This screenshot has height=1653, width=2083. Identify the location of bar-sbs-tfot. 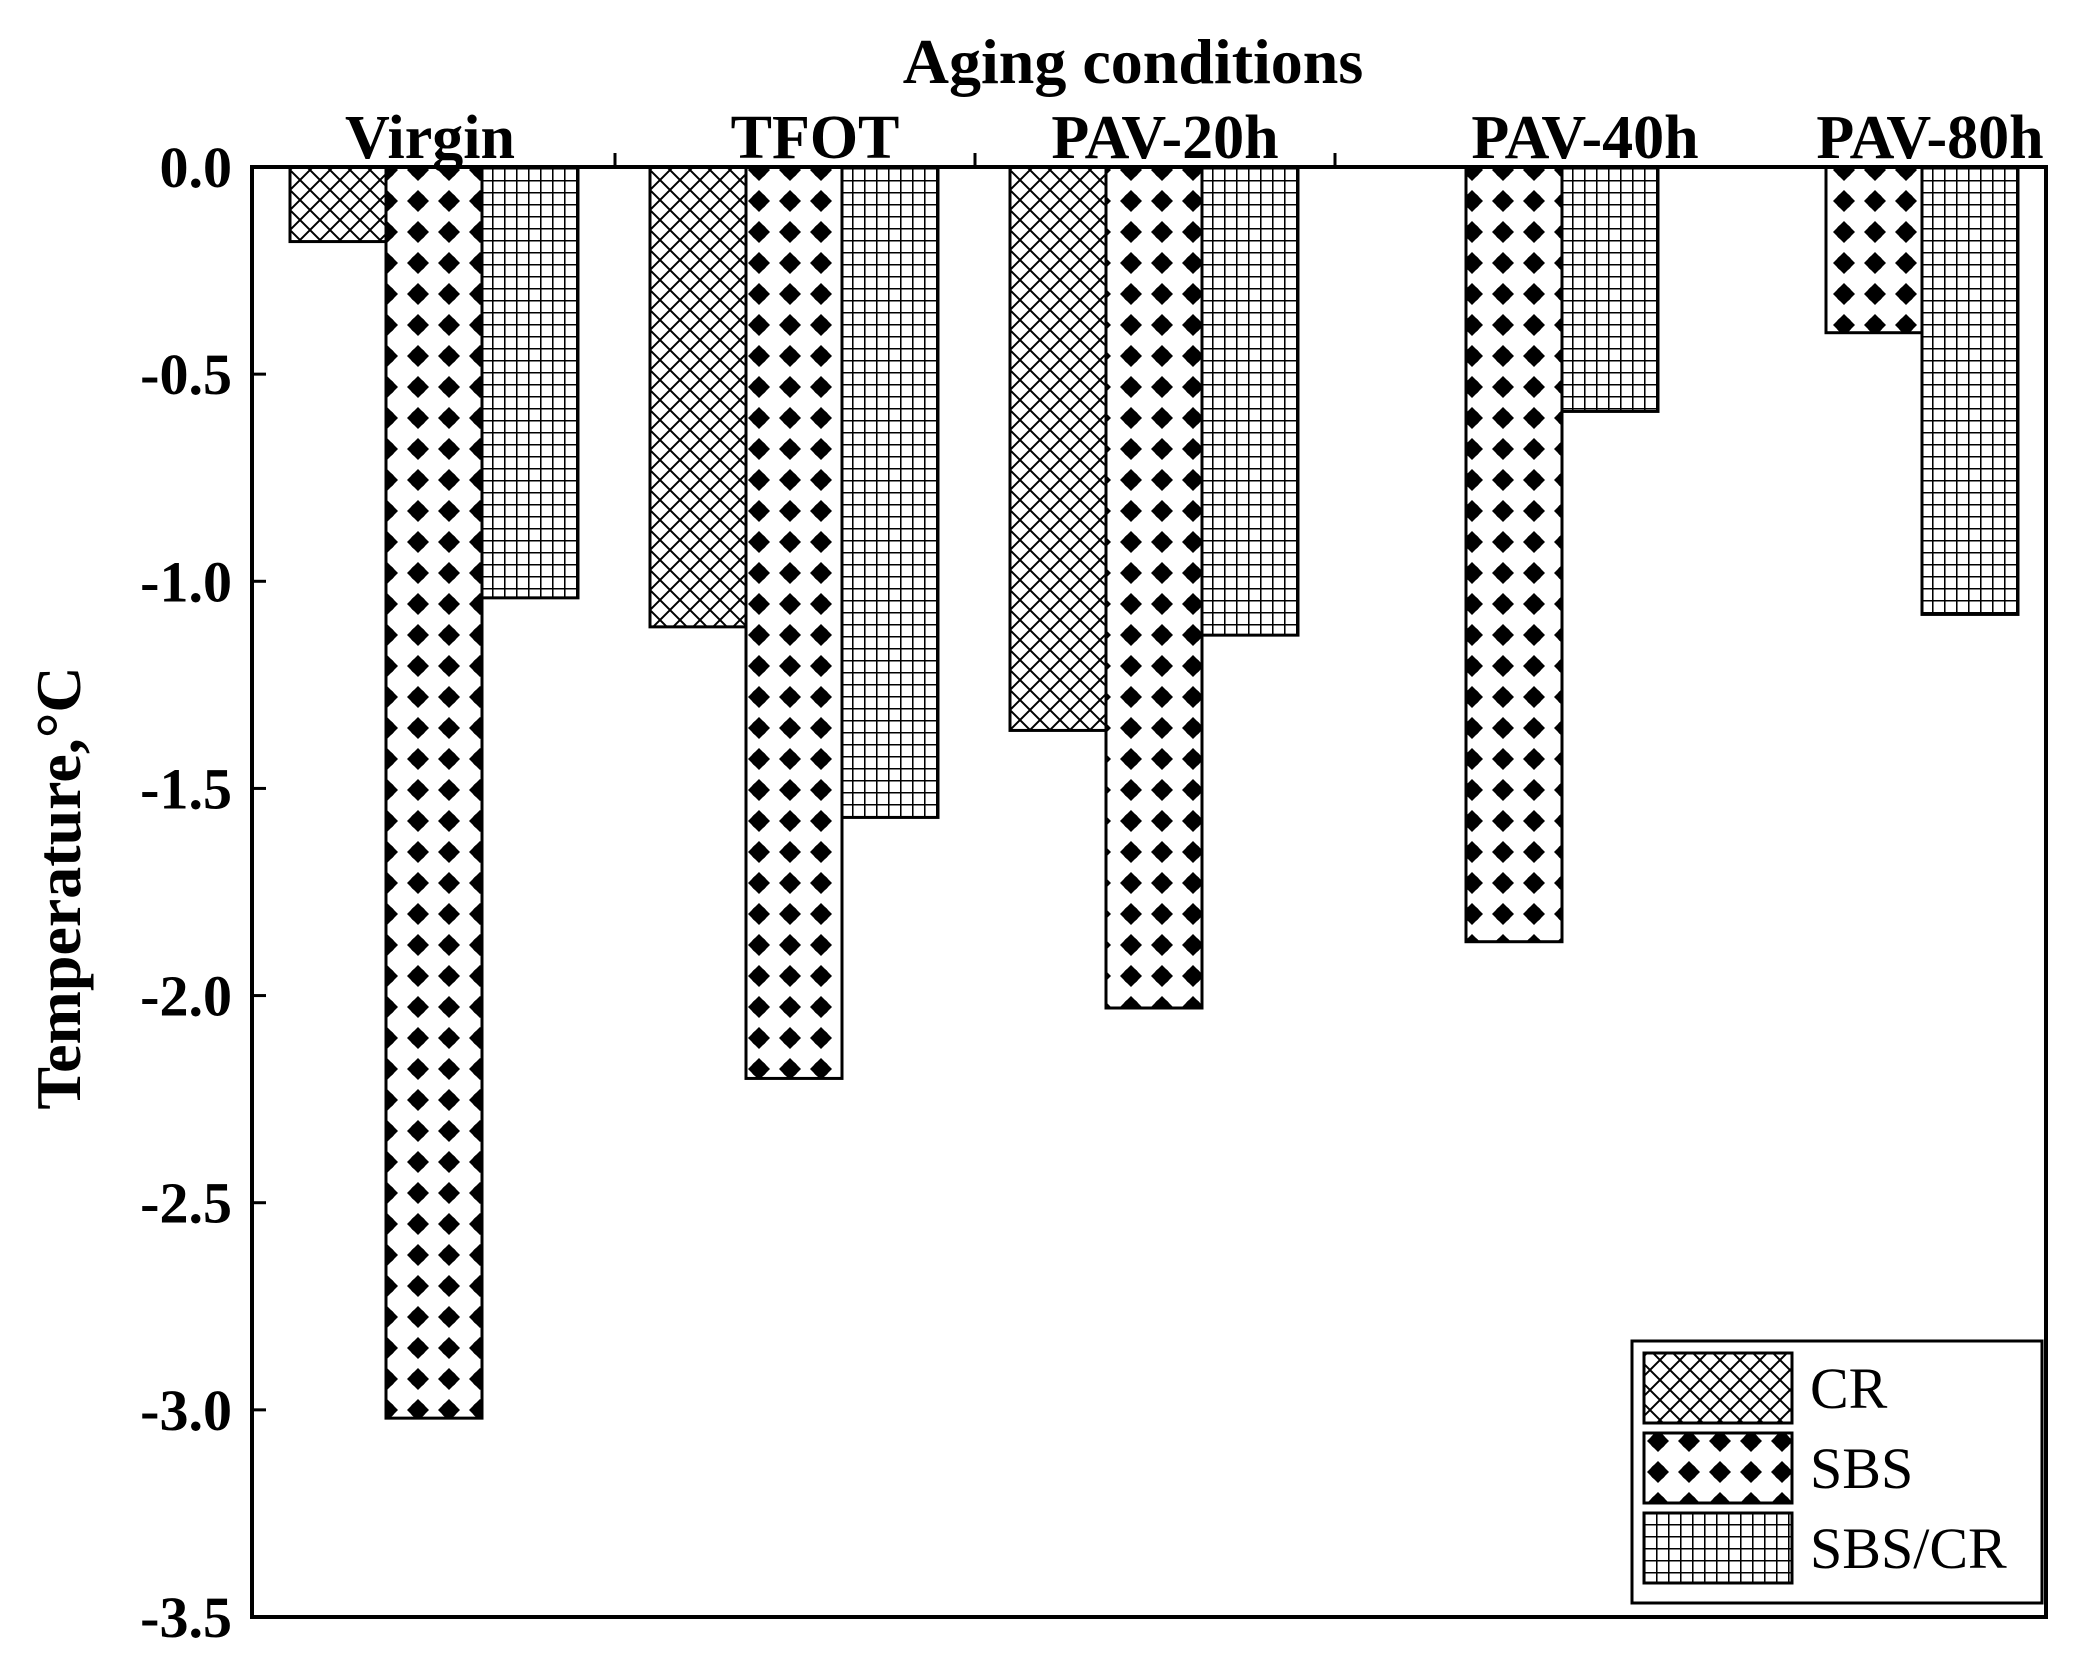
(794, 622).